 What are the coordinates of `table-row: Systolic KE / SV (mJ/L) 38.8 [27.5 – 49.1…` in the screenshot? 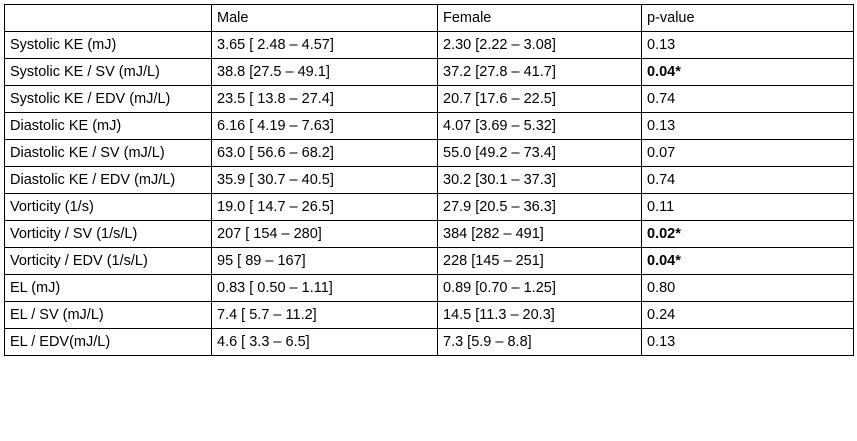 It's located at (429, 72).